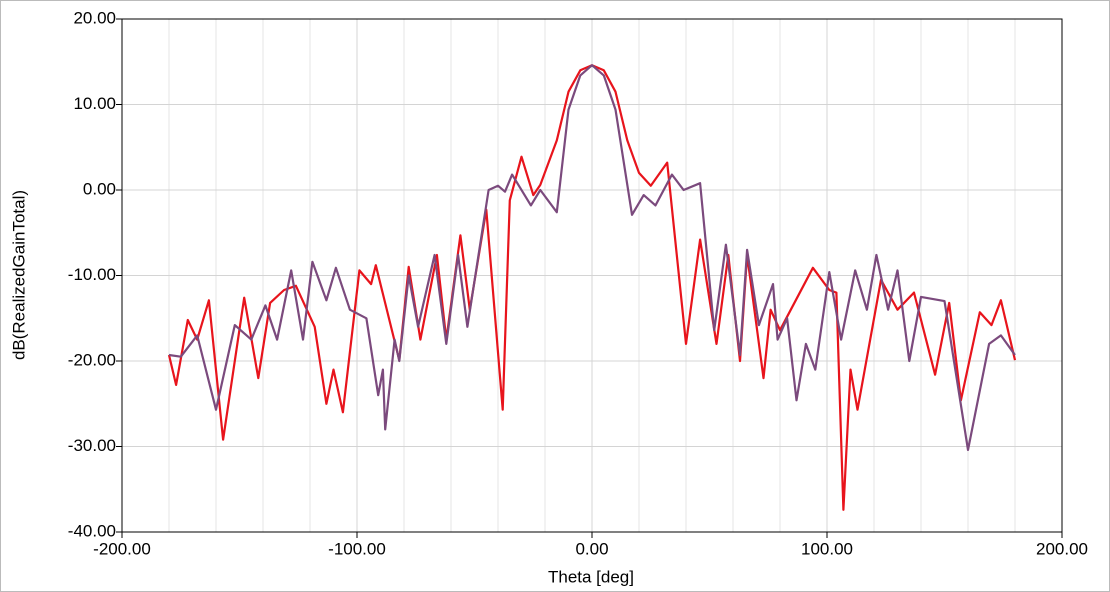 The height and width of the screenshot is (592, 1110). Describe the element at coordinates (92, 530) in the screenshot. I see `y-tick-label: -40.00` at that location.